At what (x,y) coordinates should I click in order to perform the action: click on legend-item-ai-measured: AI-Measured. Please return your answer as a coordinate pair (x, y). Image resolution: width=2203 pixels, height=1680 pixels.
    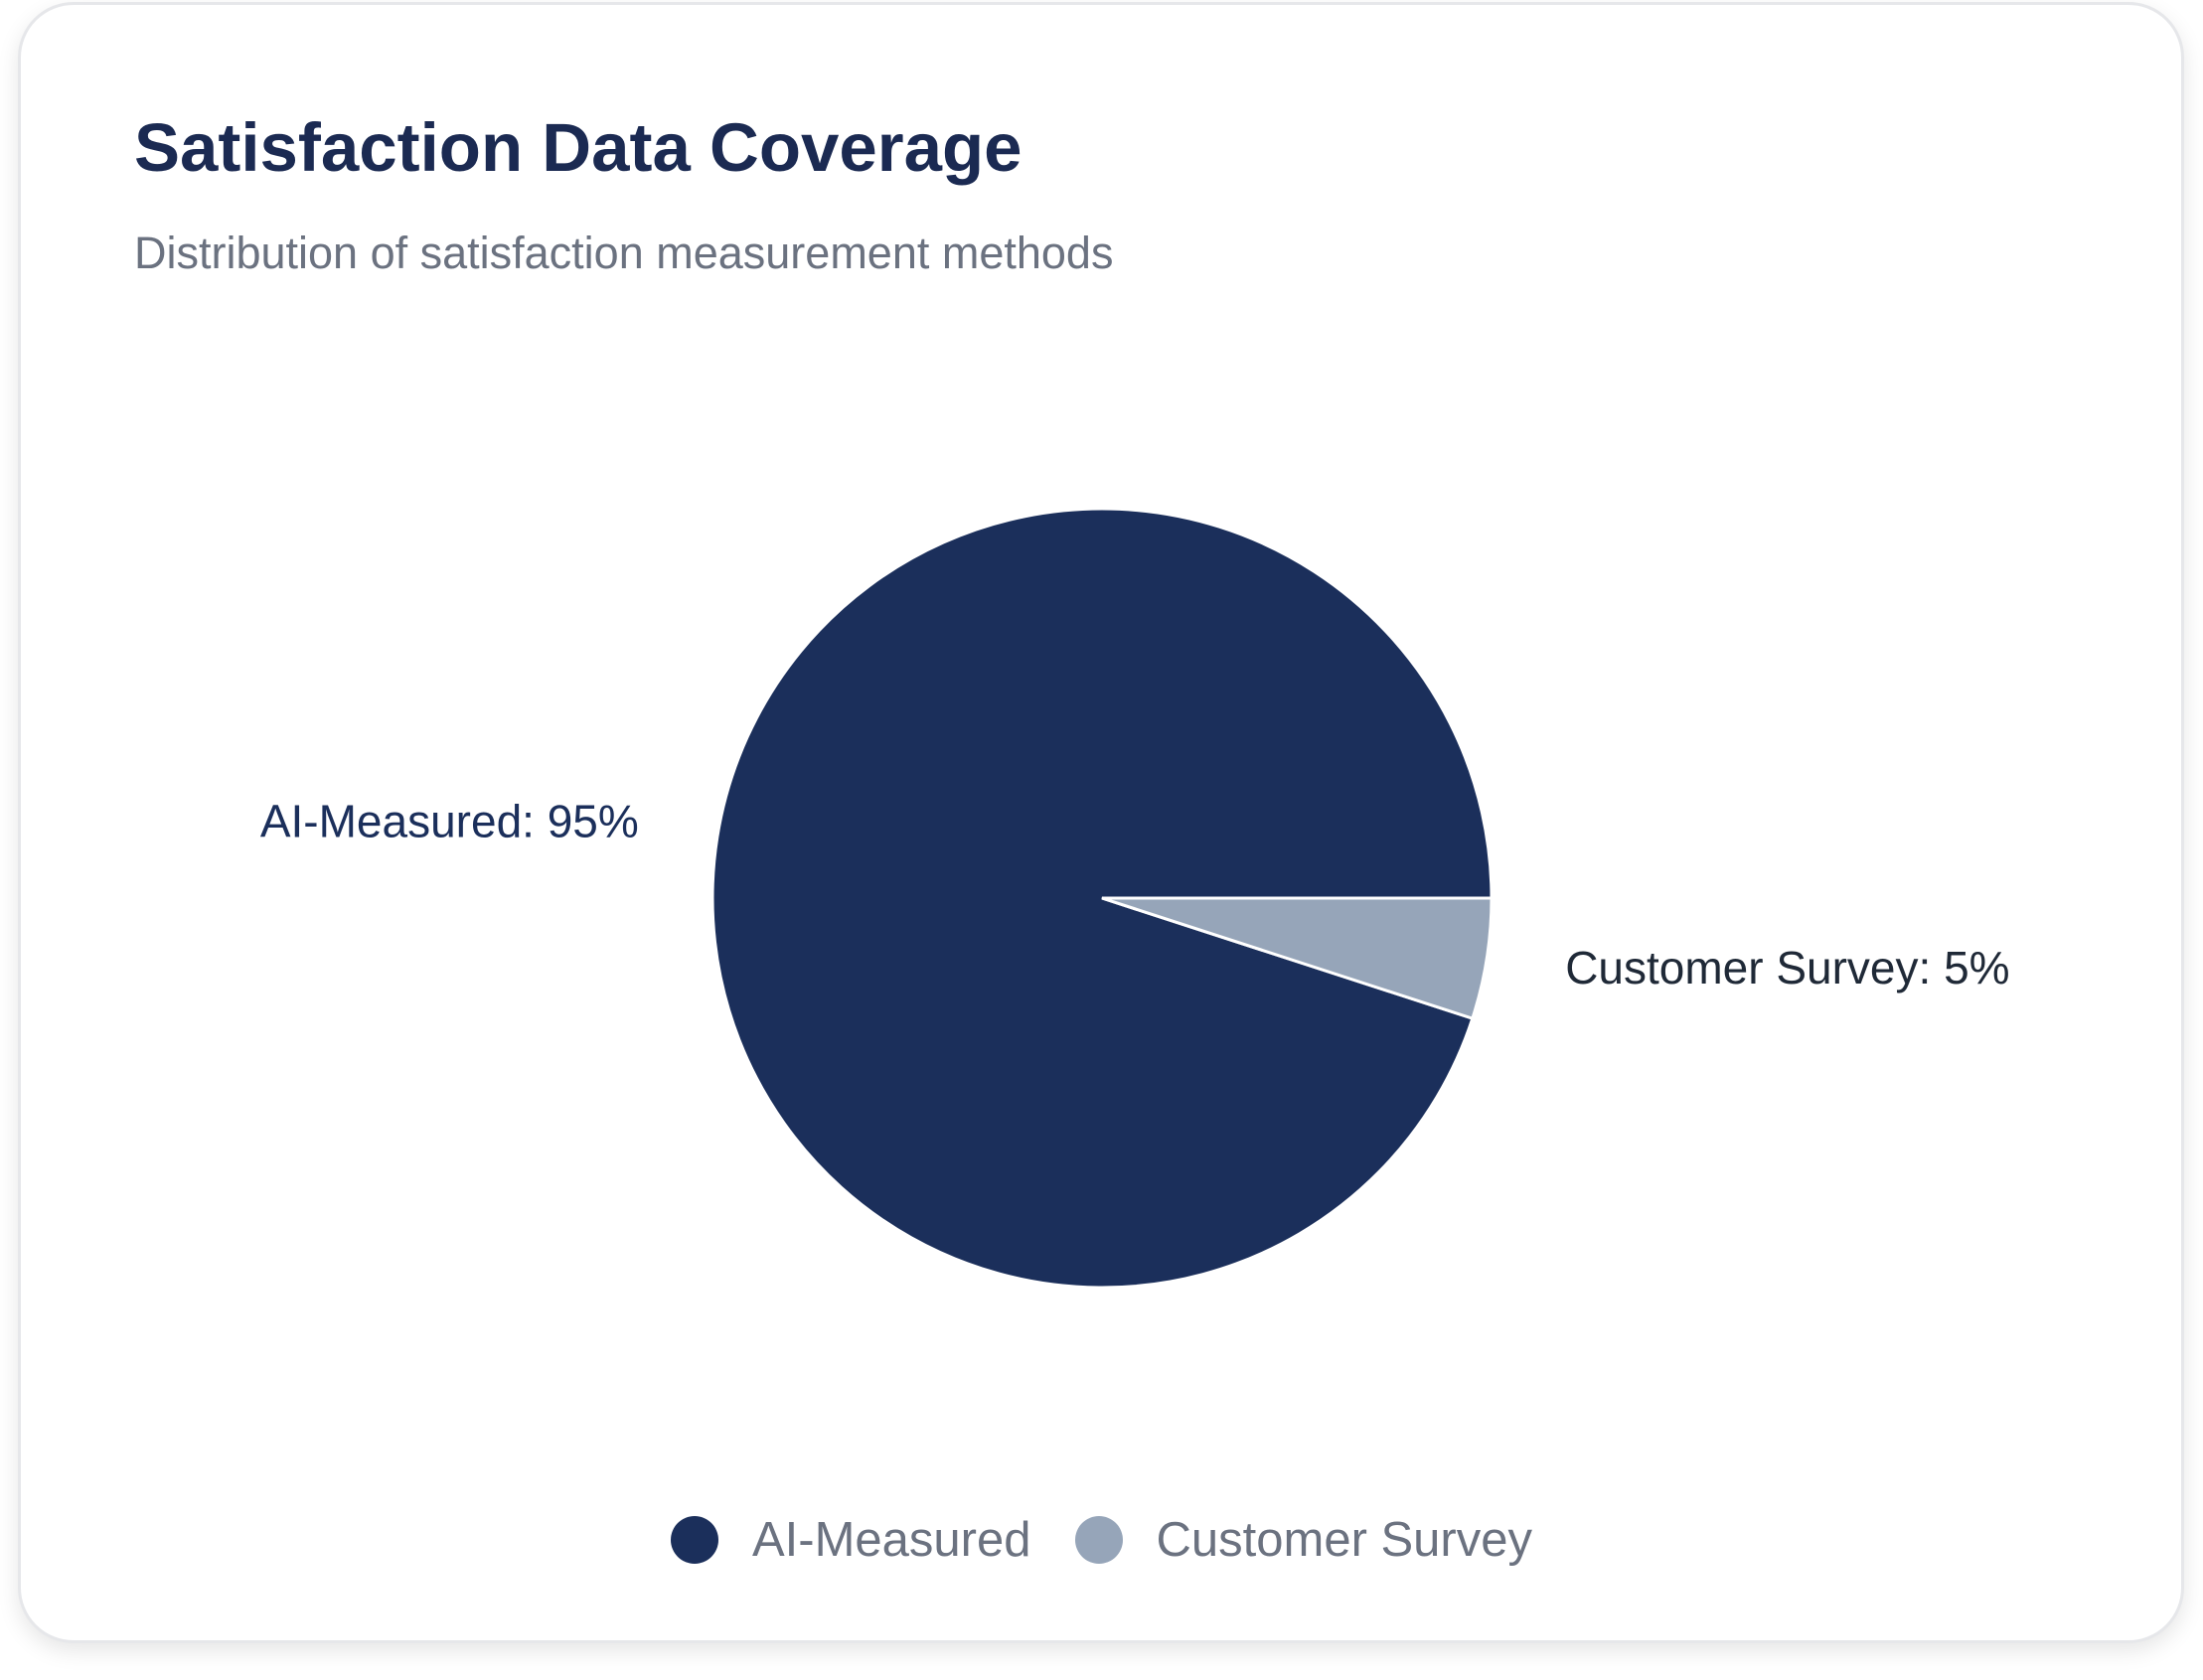
    Looking at the image, I should click on (850, 1540).